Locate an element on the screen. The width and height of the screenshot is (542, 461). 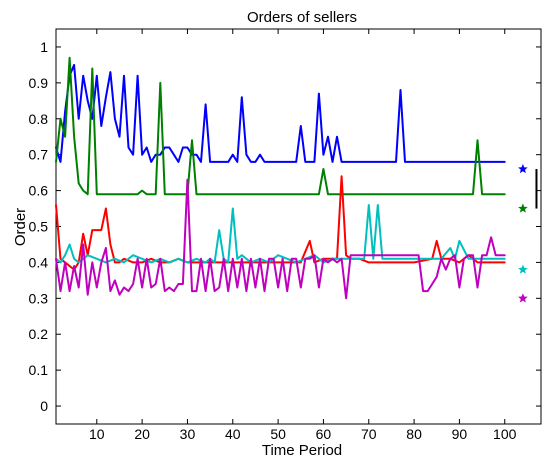
y-tick-label: 0.2 is located at coordinates (39, 334).